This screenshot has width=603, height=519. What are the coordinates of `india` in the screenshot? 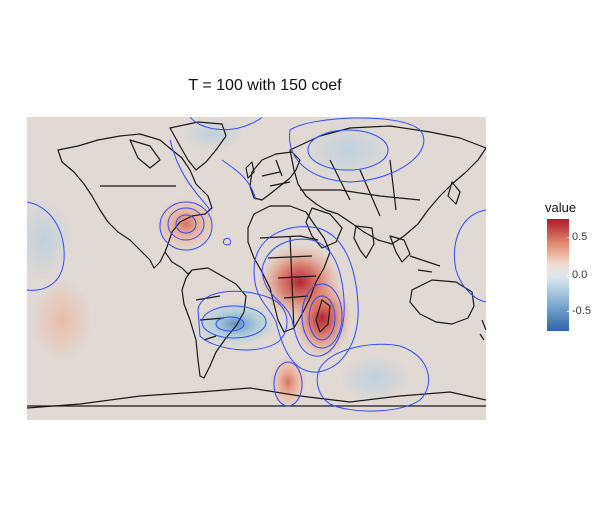 It's located at (364, 242).